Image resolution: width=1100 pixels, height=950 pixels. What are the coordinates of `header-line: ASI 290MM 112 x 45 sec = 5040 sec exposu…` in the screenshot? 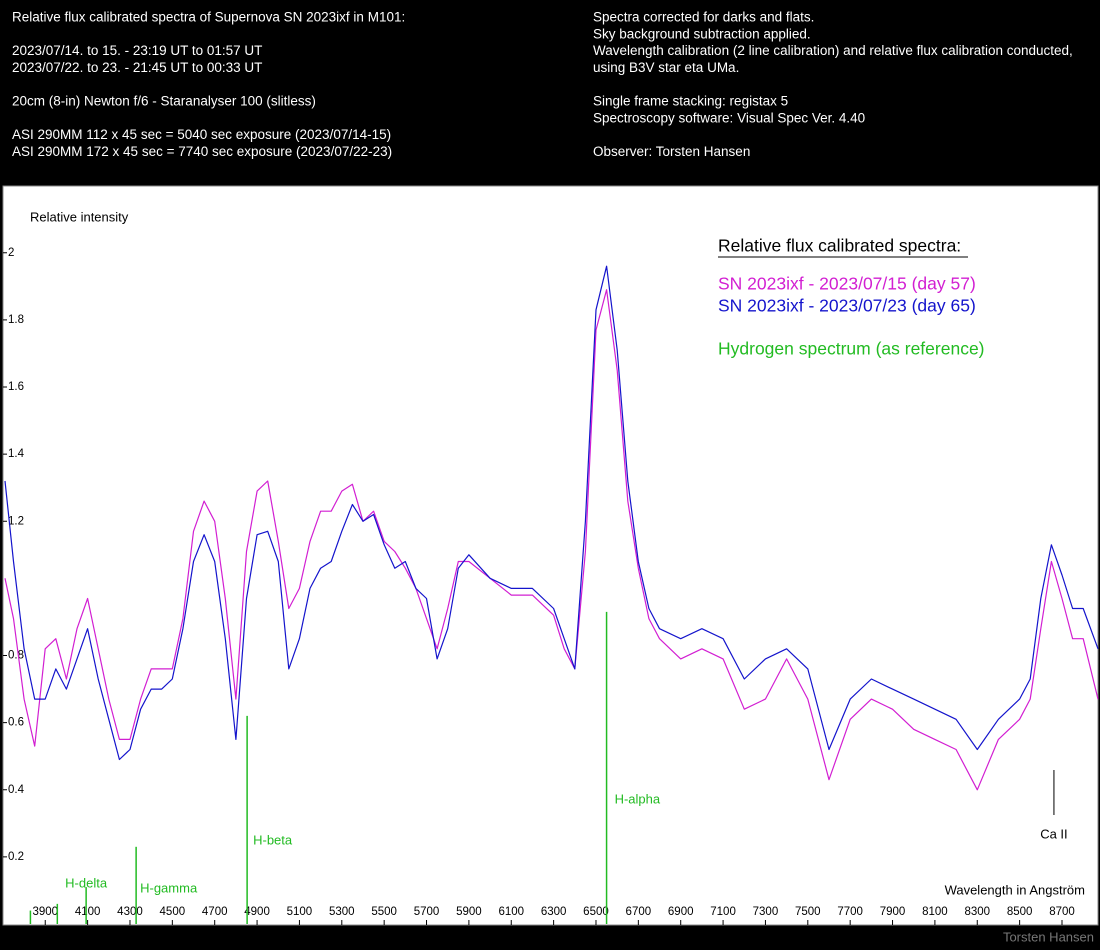 It's located at (201, 134).